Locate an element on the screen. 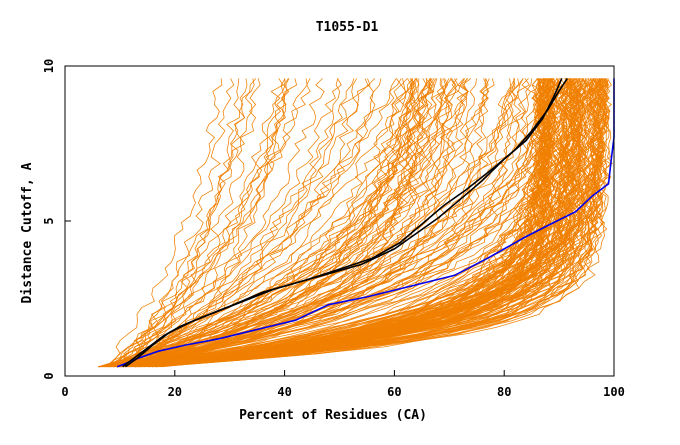 The height and width of the screenshot is (445, 680). x-tick-label: 40 is located at coordinates (284, 392).